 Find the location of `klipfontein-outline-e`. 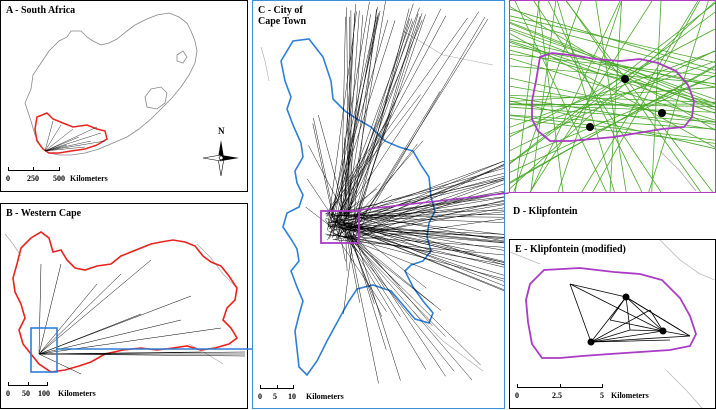

klipfontein-outline-e is located at coordinates (611, 313).